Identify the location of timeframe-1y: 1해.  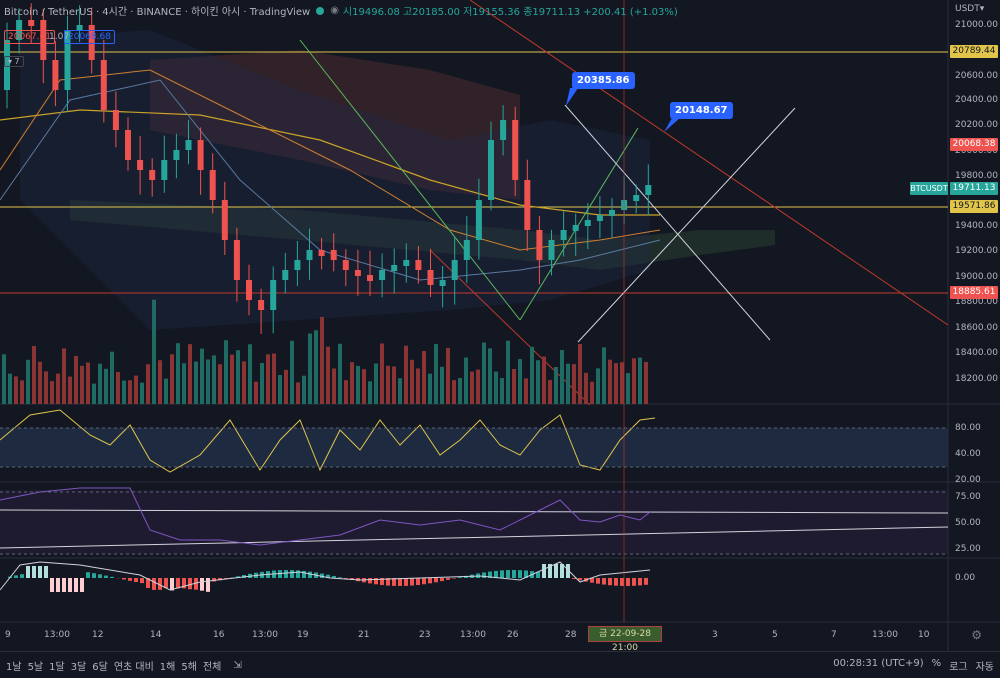
(168, 665).